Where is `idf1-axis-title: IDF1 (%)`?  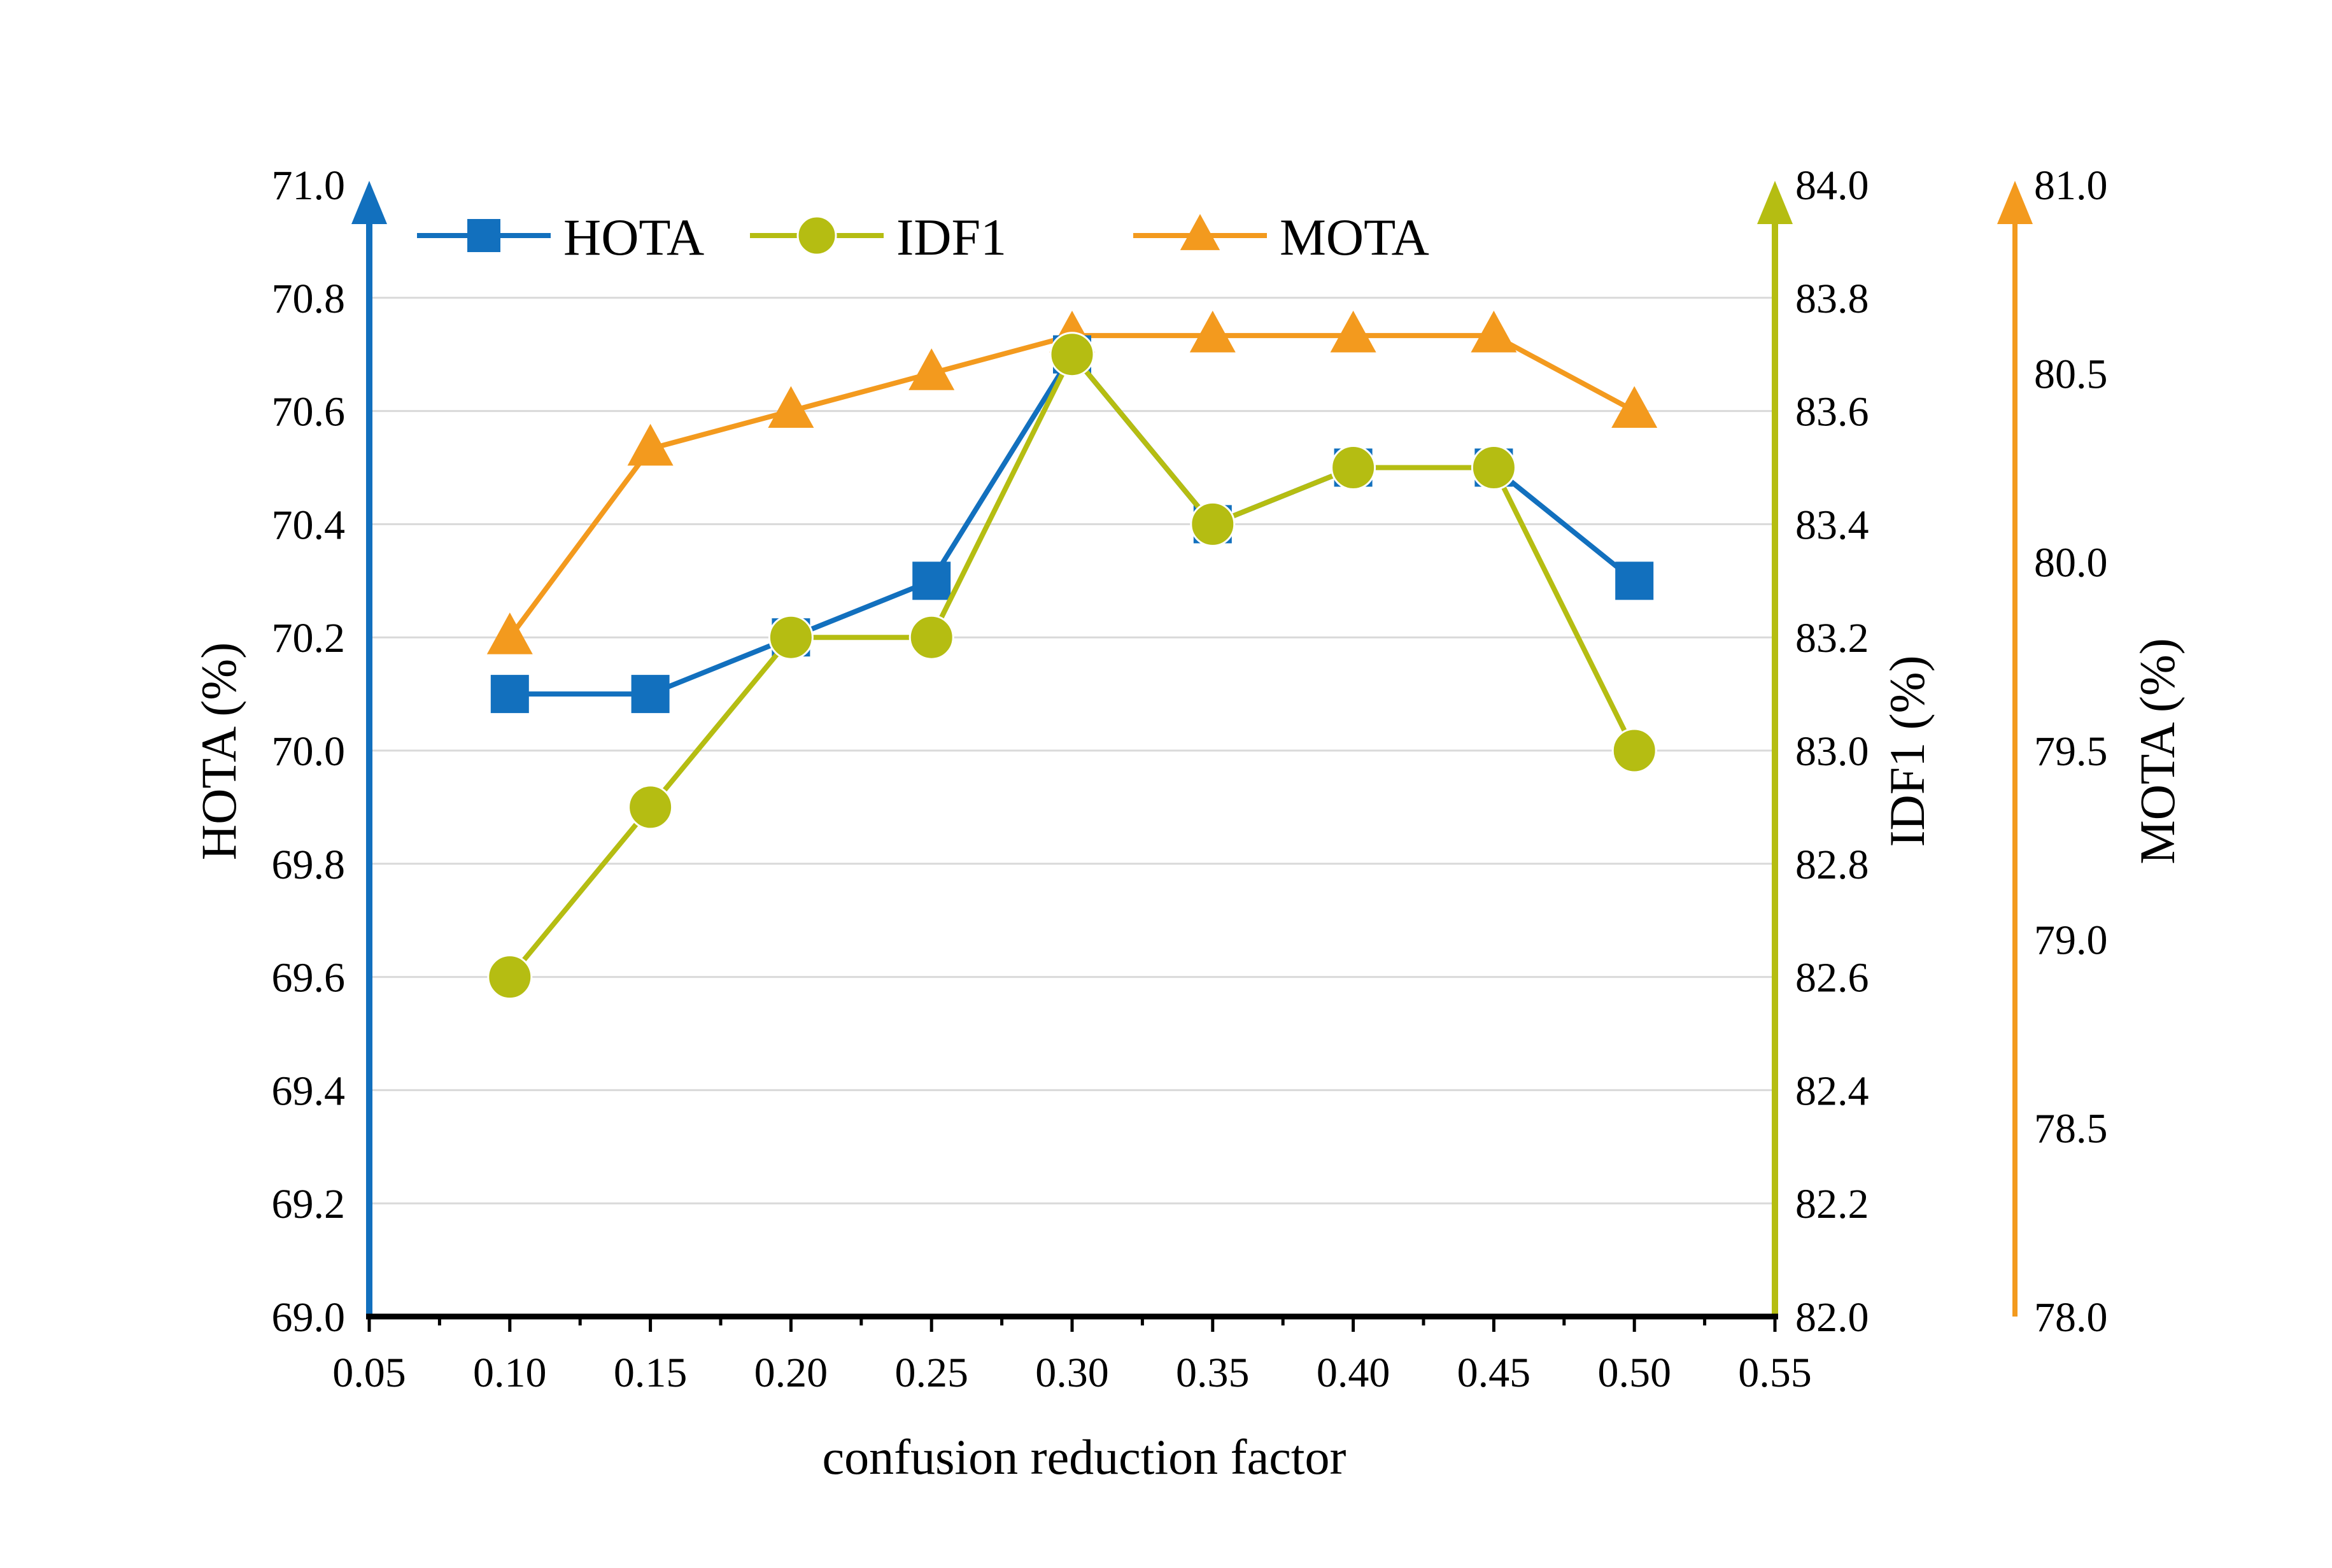 idf1-axis-title: IDF1 (%) is located at coordinates (1907, 751).